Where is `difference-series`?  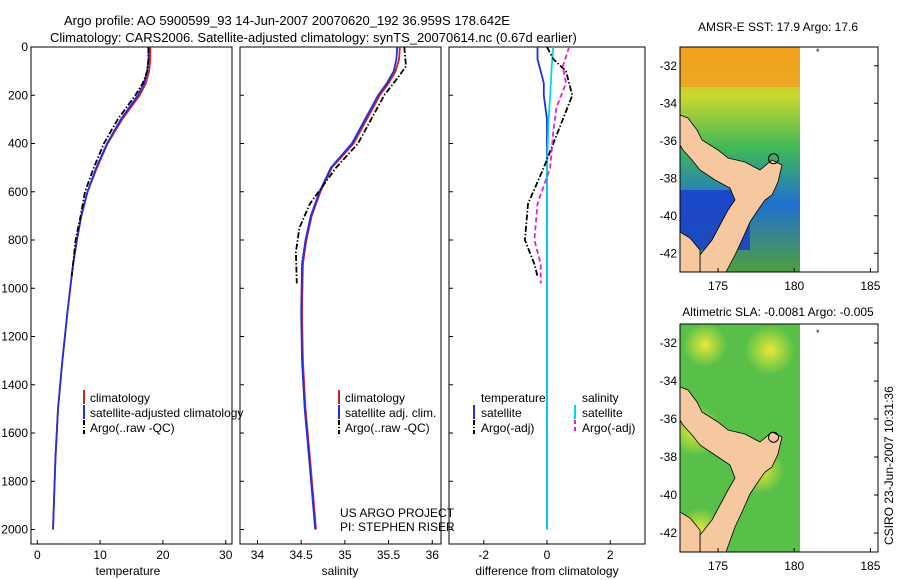 difference-series is located at coordinates (548, 288).